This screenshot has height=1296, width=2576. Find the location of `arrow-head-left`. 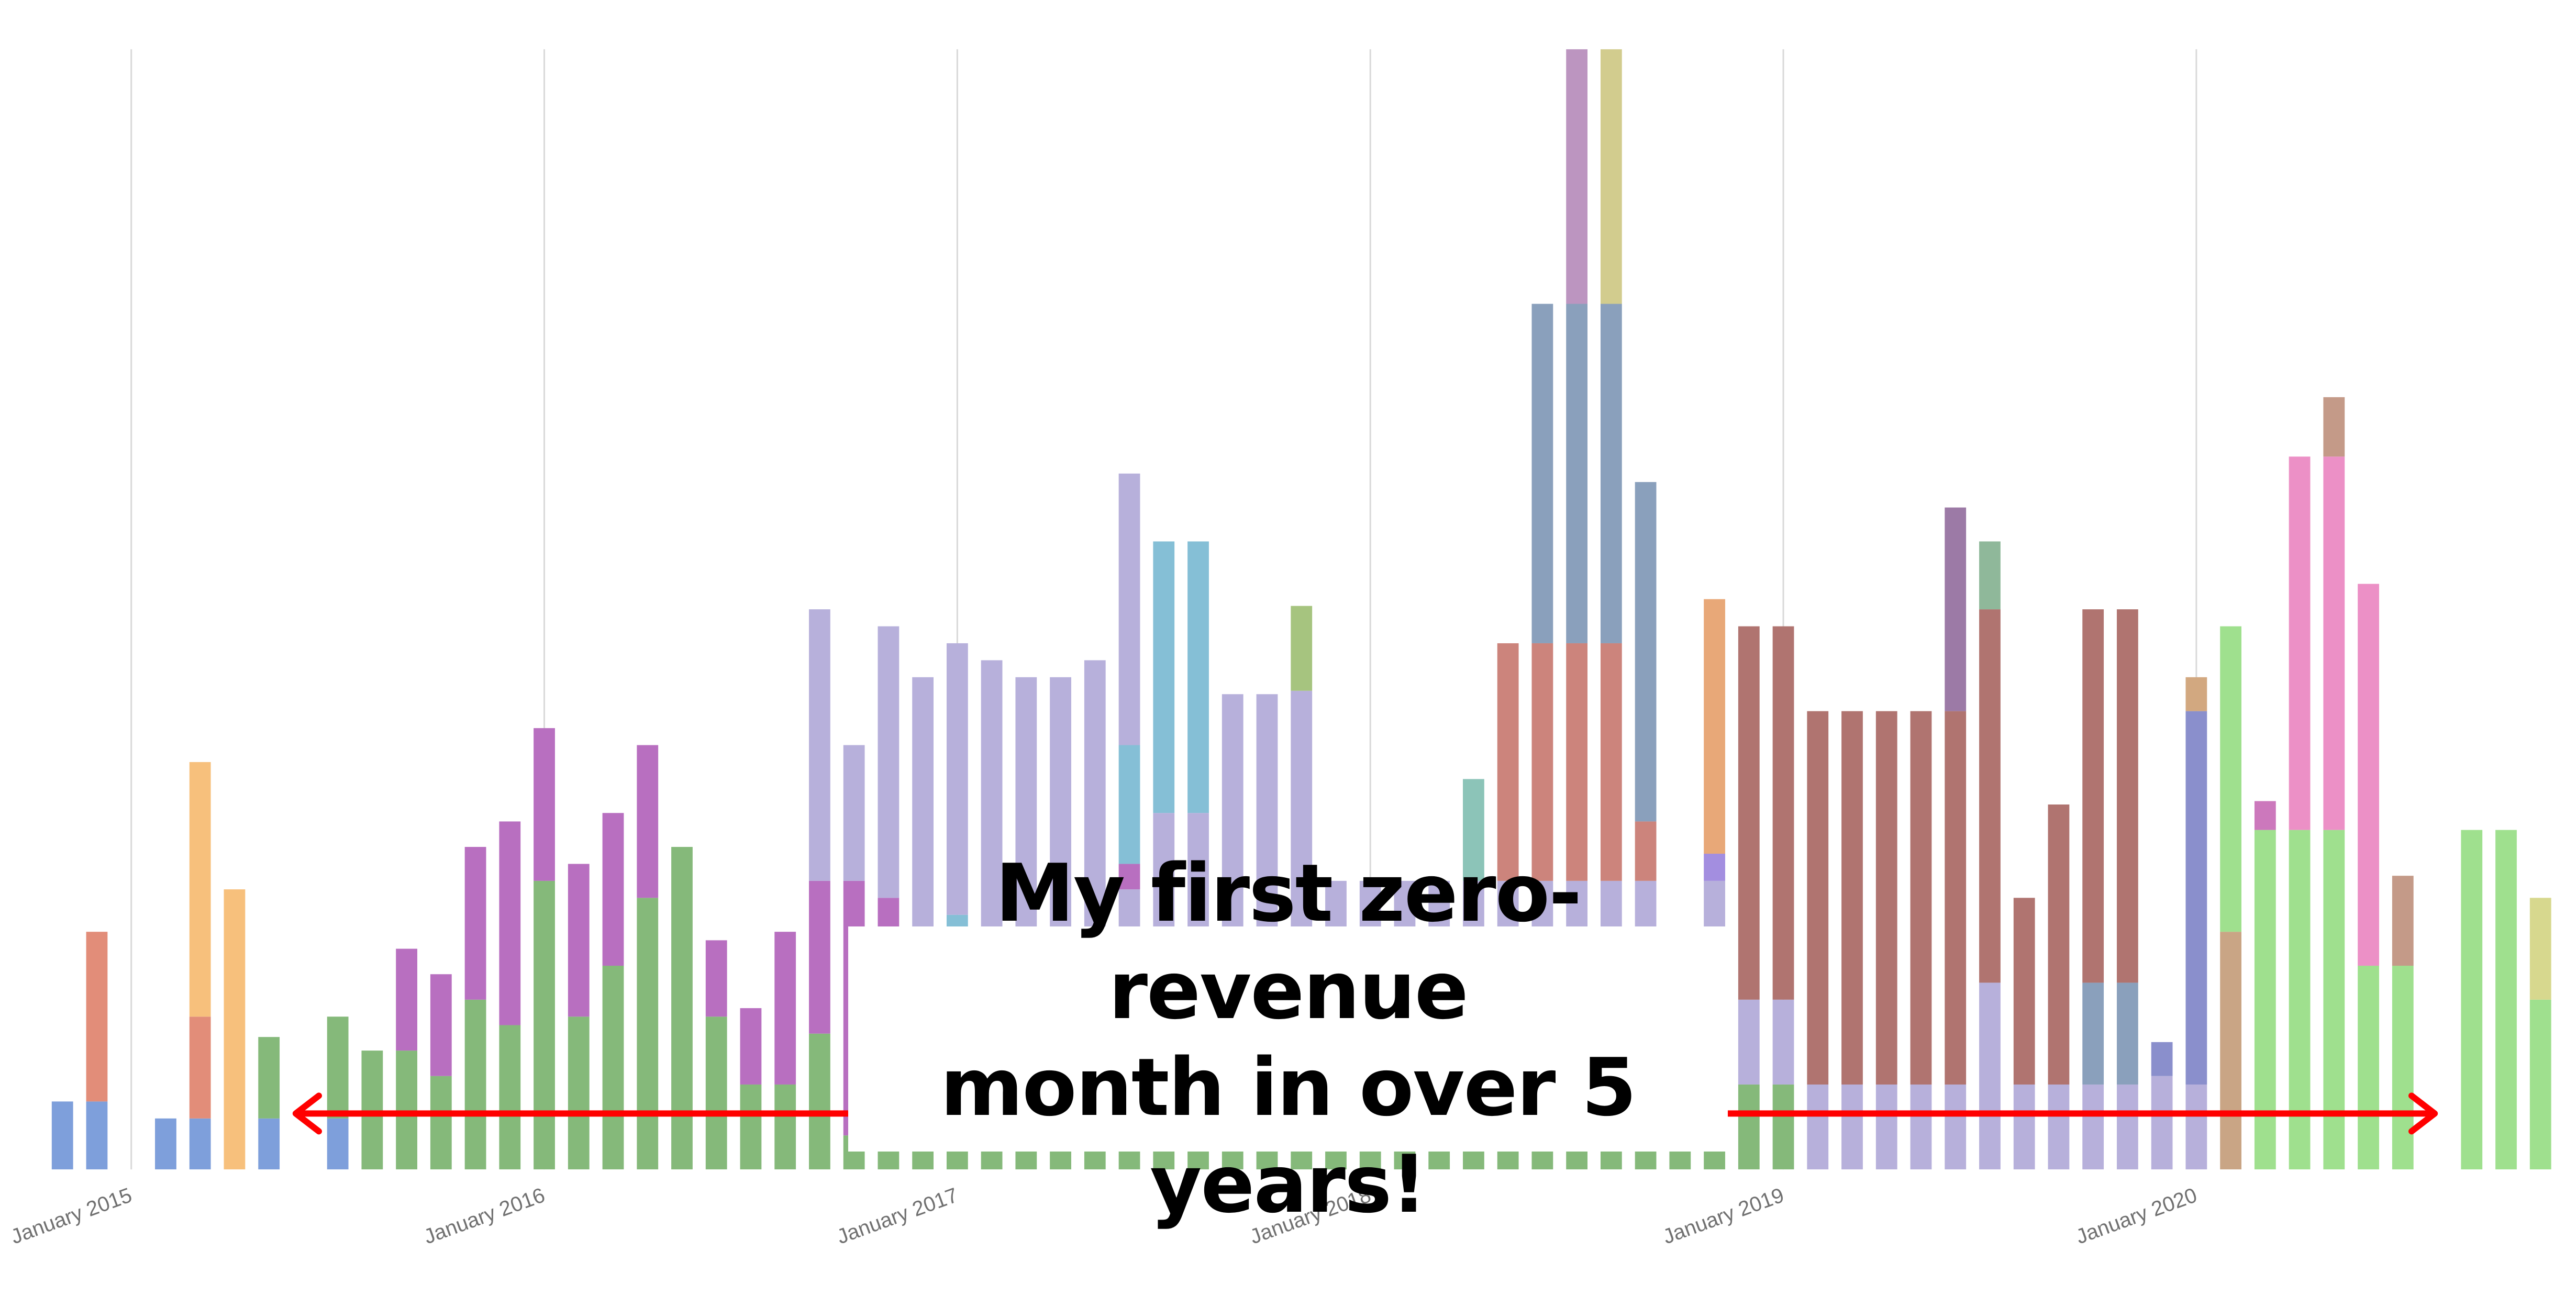

arrow-head-left is located at coordinates (307, 1113).